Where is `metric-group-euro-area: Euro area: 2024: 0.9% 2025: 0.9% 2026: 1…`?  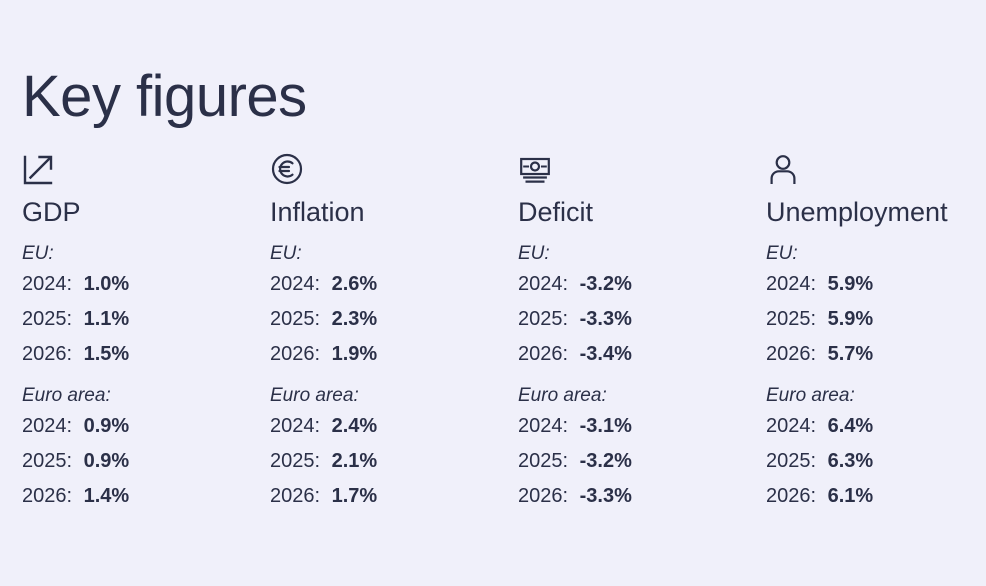 metric-group-euro-area: Euro area: 2024: 0.9% 2025: 0.9% 2026: 1… is located at coordinates (141, 446).